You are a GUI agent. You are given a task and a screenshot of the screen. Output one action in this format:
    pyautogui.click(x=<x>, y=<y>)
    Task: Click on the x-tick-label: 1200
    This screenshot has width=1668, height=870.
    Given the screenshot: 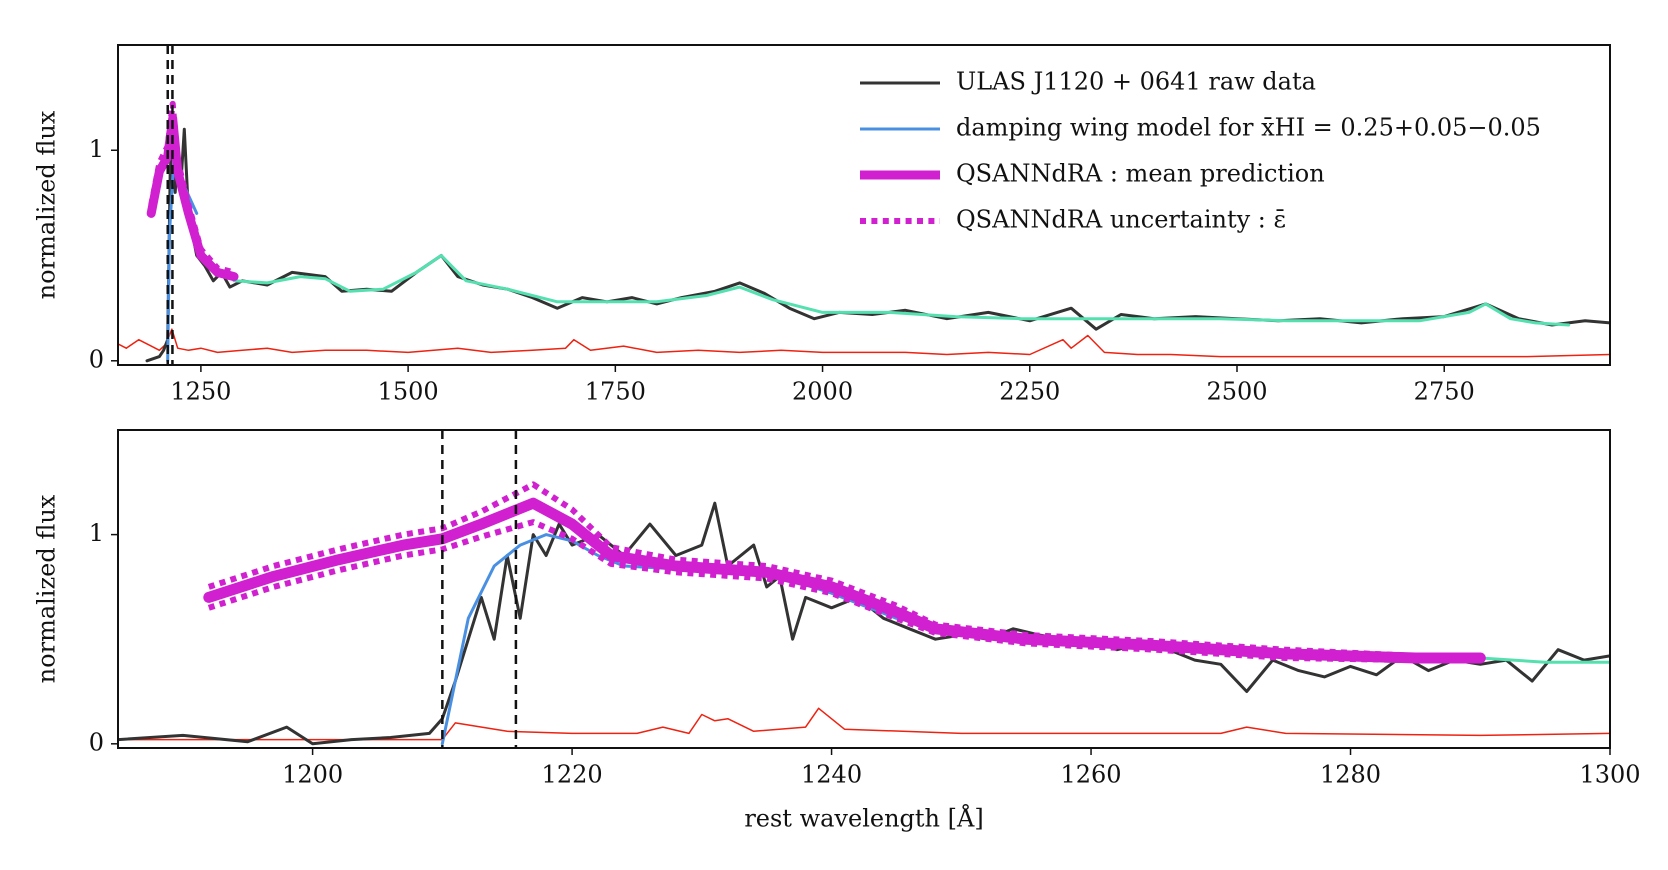 What is the action you would take?
    pyautogui.click(x=312, y=775)
    